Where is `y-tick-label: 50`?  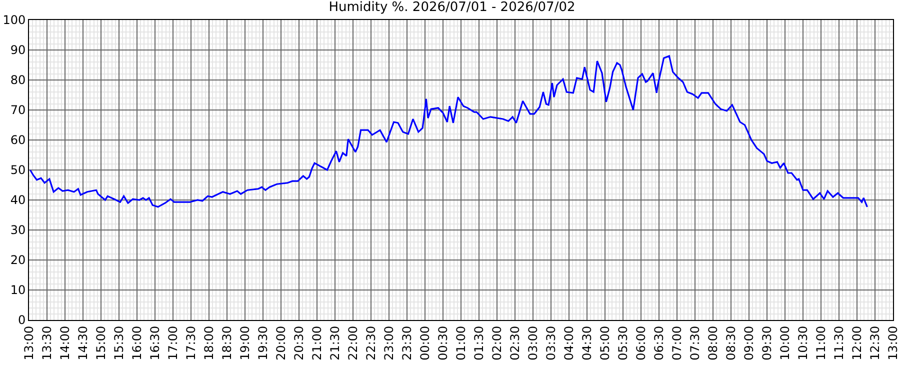 y-tick-label: 50 is located at coordinates (18, 170).